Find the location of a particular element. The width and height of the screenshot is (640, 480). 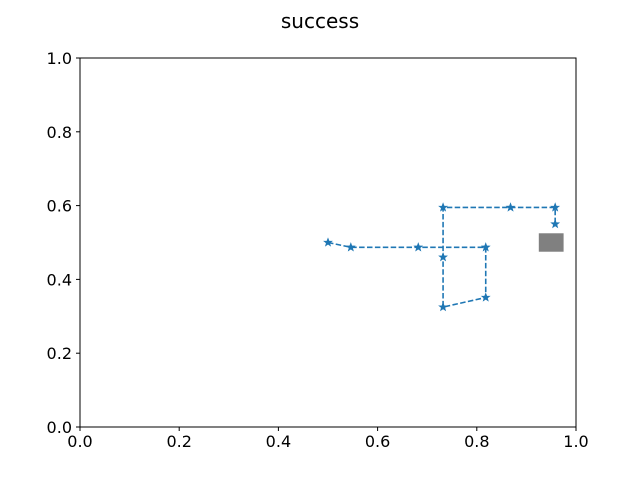

x-tick-label: 0.0 is located at coordinates (79, 441).